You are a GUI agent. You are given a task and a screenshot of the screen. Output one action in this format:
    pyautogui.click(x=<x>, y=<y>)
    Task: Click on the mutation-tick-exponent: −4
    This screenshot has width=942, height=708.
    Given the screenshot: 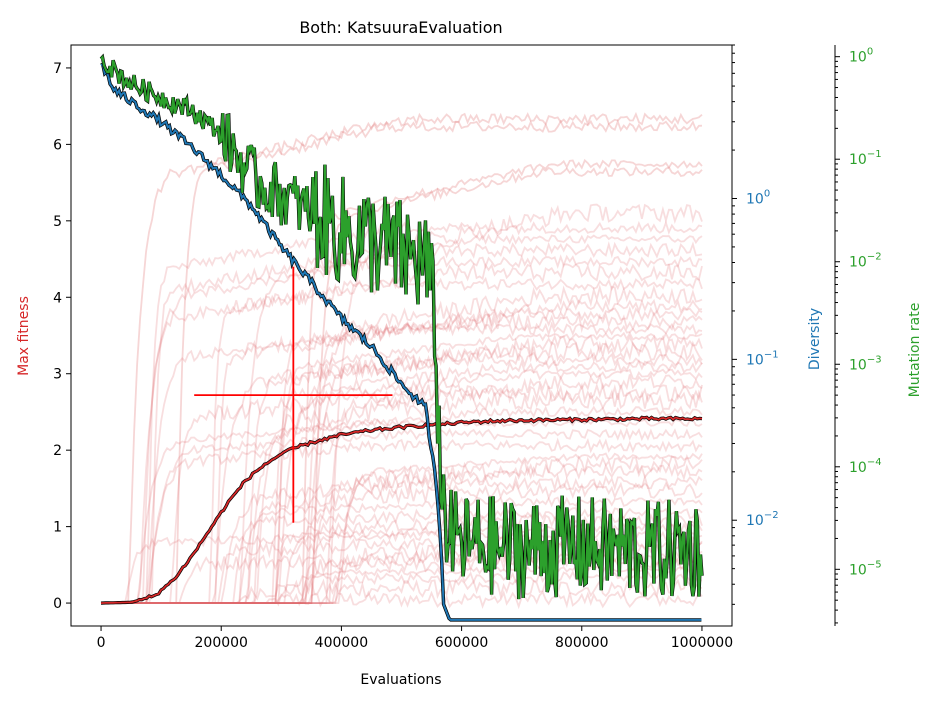 What is the action you would take?
    pyautogui.click(x=874, y=462)
    